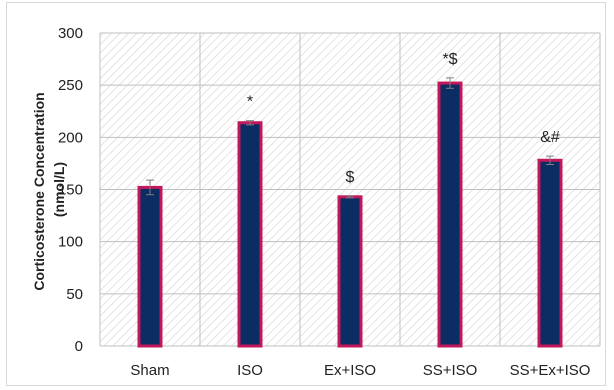  What do you see at coordinates (70, 85) in the screenshot?
I see `y-tick-label: 250` at bounding box center [70, 85].